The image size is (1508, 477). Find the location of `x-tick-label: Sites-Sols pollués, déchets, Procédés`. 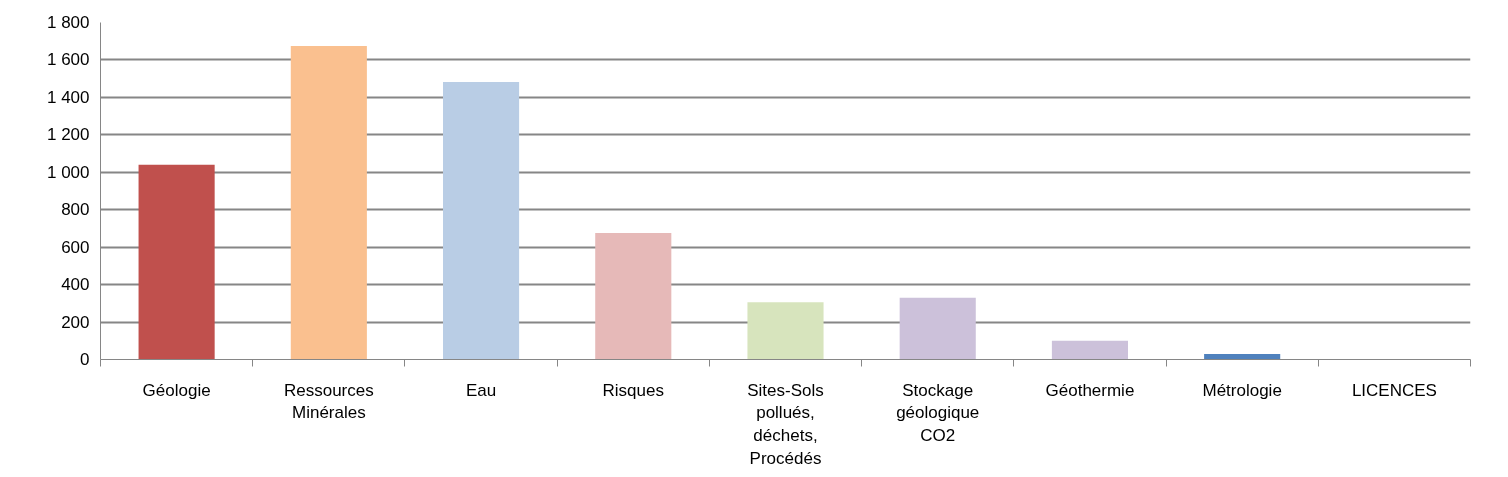

x-tick-label: Sites-Sols pollués, déchets, Procédés is located at coordinates (785, 424).